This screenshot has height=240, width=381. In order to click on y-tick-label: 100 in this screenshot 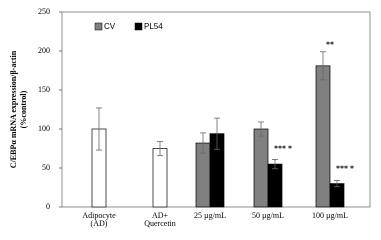, I will do `click(44, 128)`.